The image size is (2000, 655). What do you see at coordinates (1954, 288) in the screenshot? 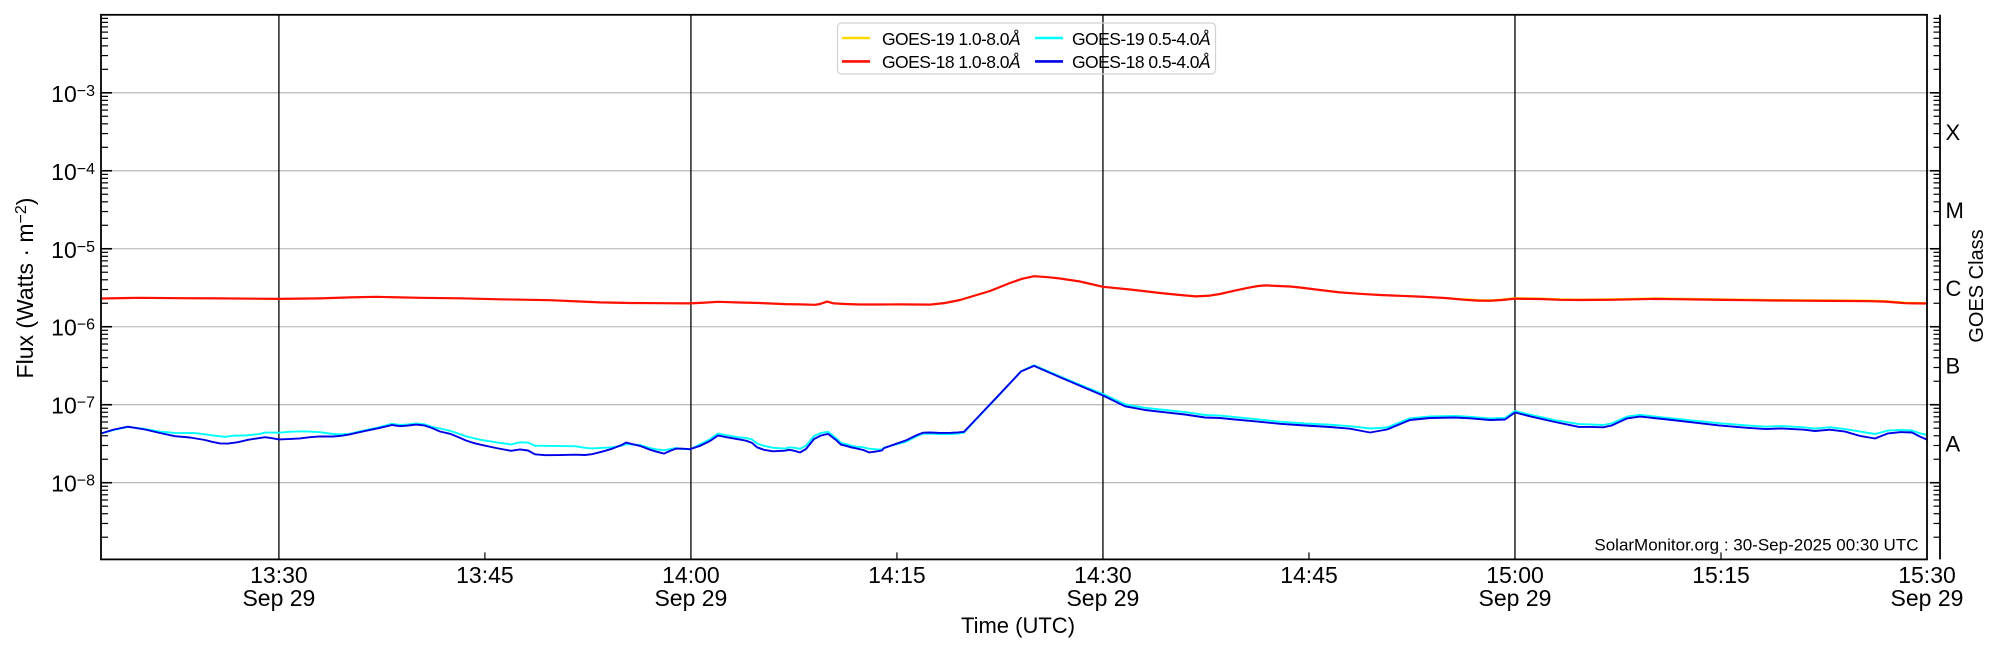
I see `svg-text: C` at bounding box center [1954, 288].